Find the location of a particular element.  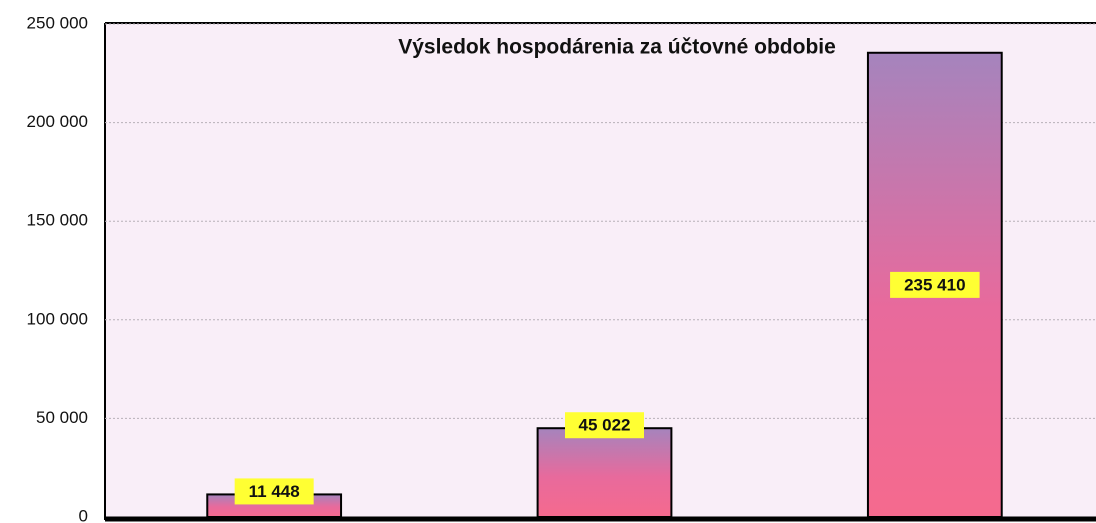

value-label: 235 410 is located at coordinates (934, 284).